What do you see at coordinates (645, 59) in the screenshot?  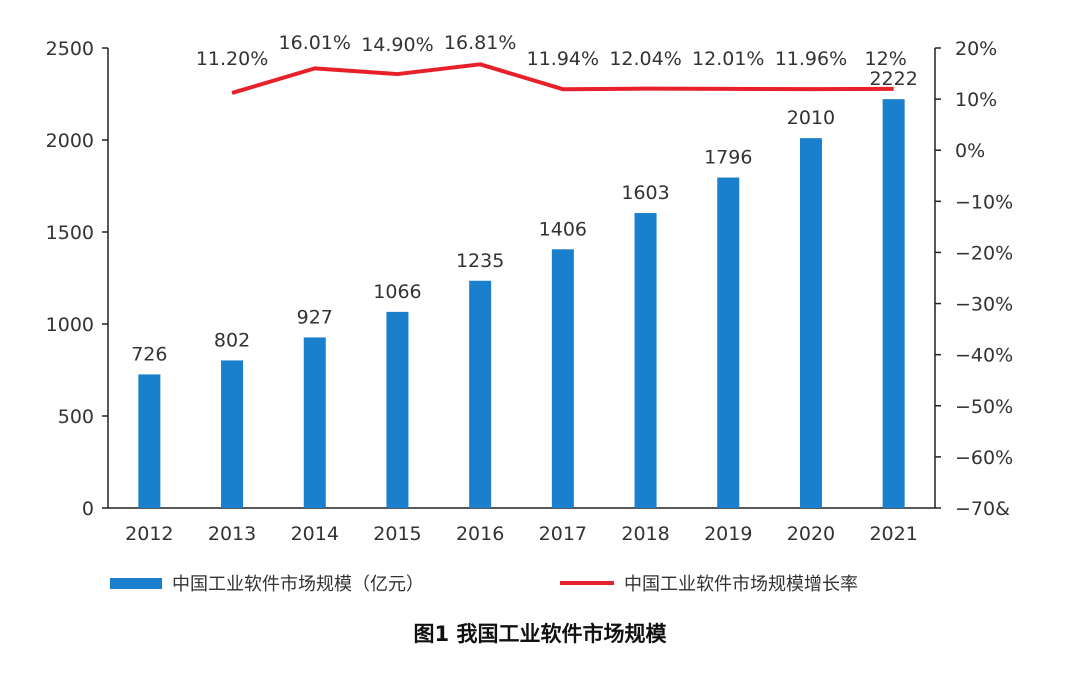 I see `growth-value-label: 12.04%` at bounding box center [645, 59].